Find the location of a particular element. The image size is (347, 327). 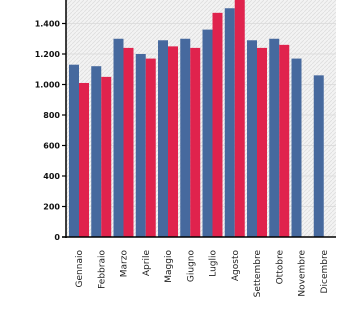

x-category-label: Gennaio is located at coordinates (80, 269).